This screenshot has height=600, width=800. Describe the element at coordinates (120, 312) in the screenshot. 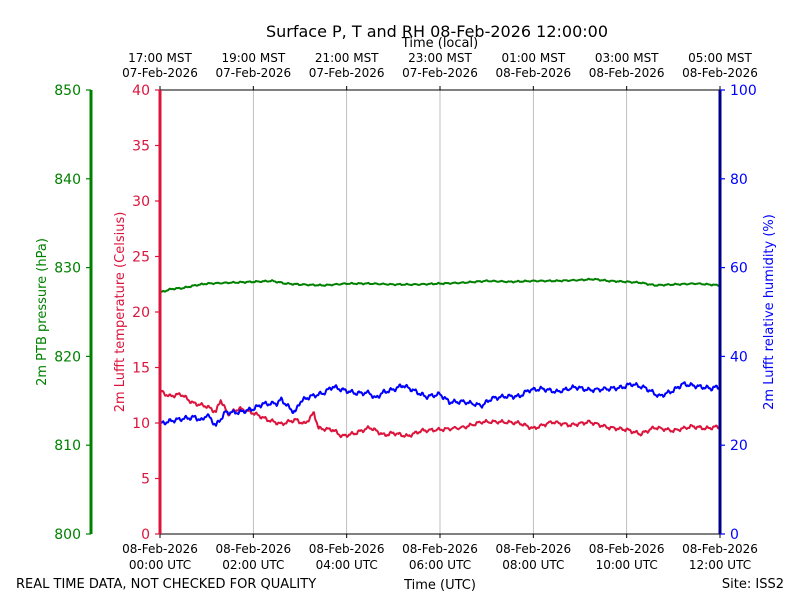

I see `temperature-axis-label: 2m Lufft temperature (Celsius)` at that location.